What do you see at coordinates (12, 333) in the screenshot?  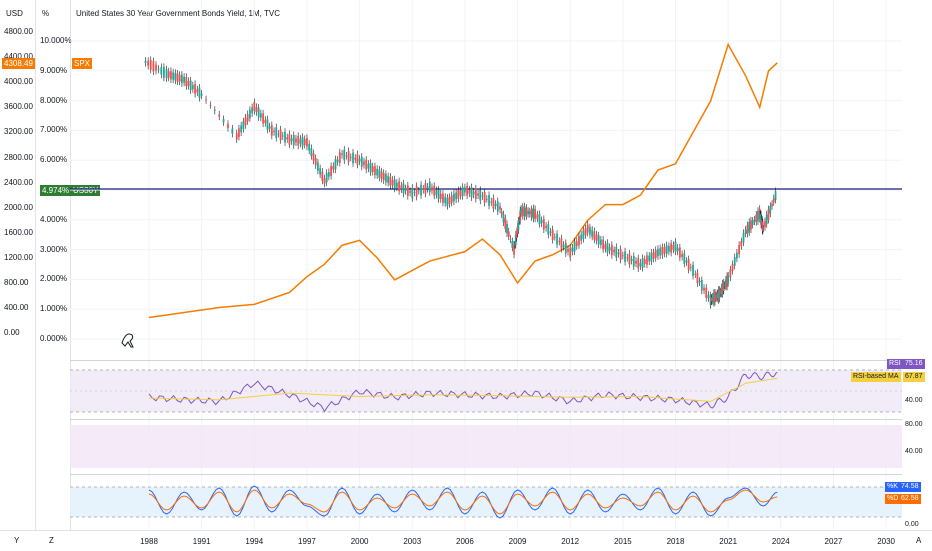 I see `usd-tick-label: 0.00` at bounding box center [12, 333].